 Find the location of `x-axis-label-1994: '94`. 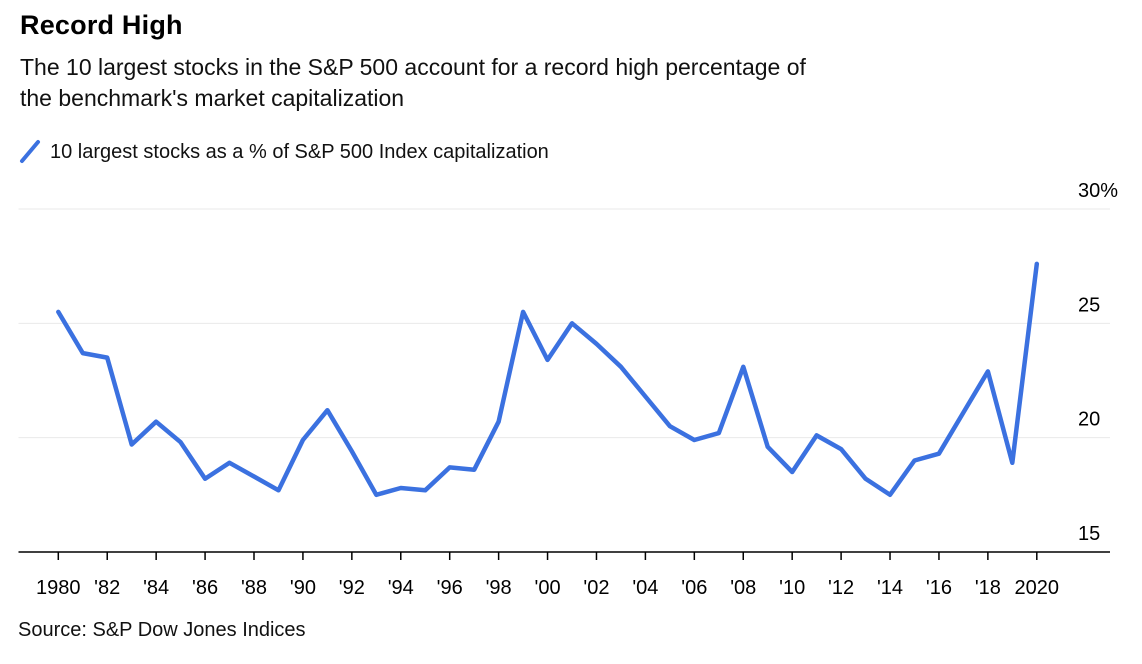

x-axis-label-1994: '94 is located at coordinates (401, 588).